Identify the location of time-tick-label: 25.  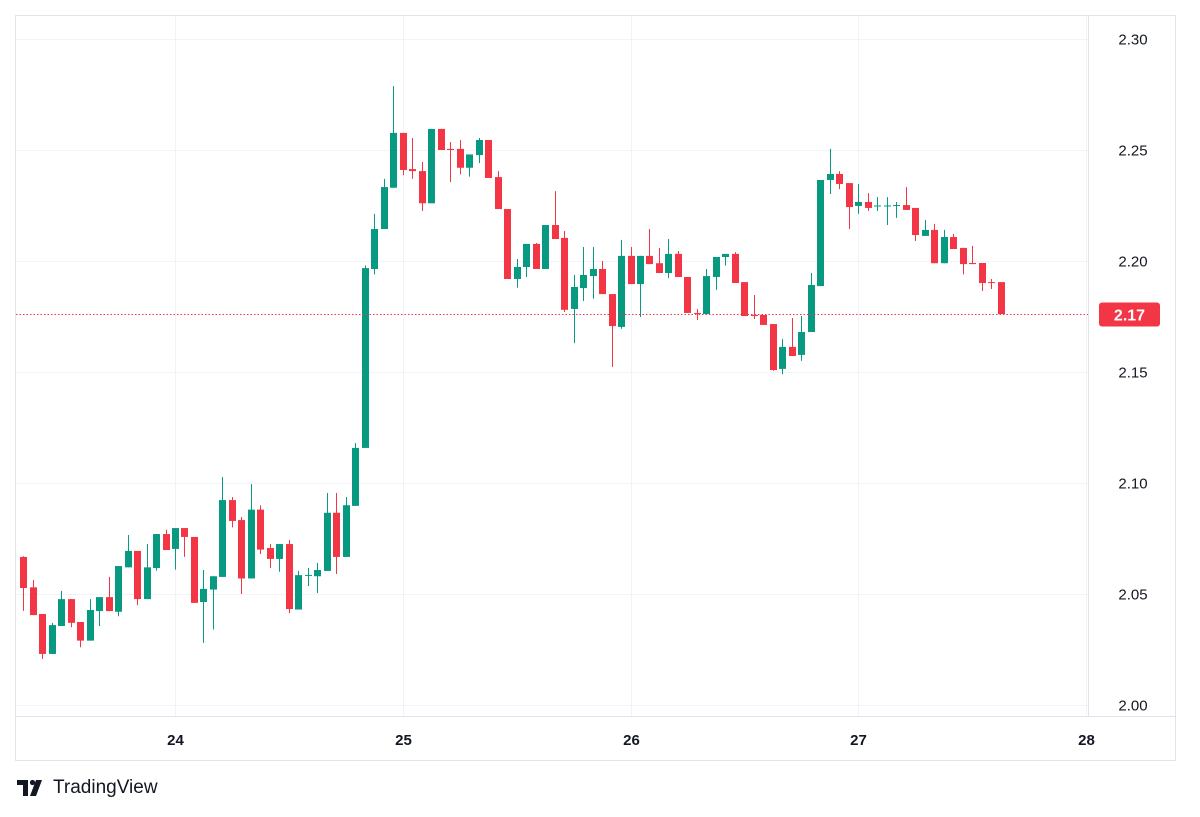
(403, 740).